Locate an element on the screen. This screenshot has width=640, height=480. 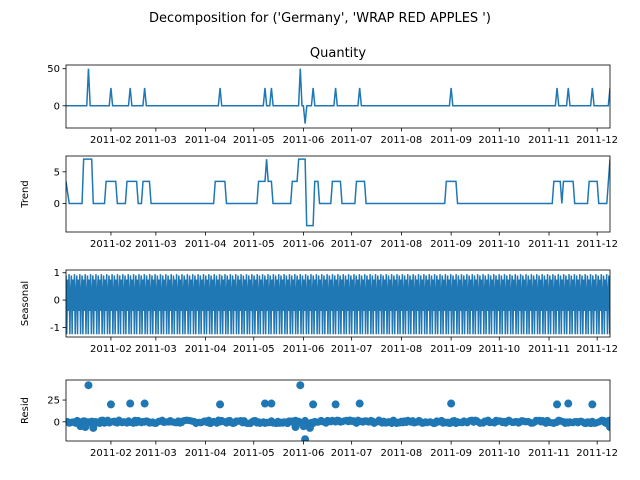
quantity-series-line is located at coordinates (338, 96).